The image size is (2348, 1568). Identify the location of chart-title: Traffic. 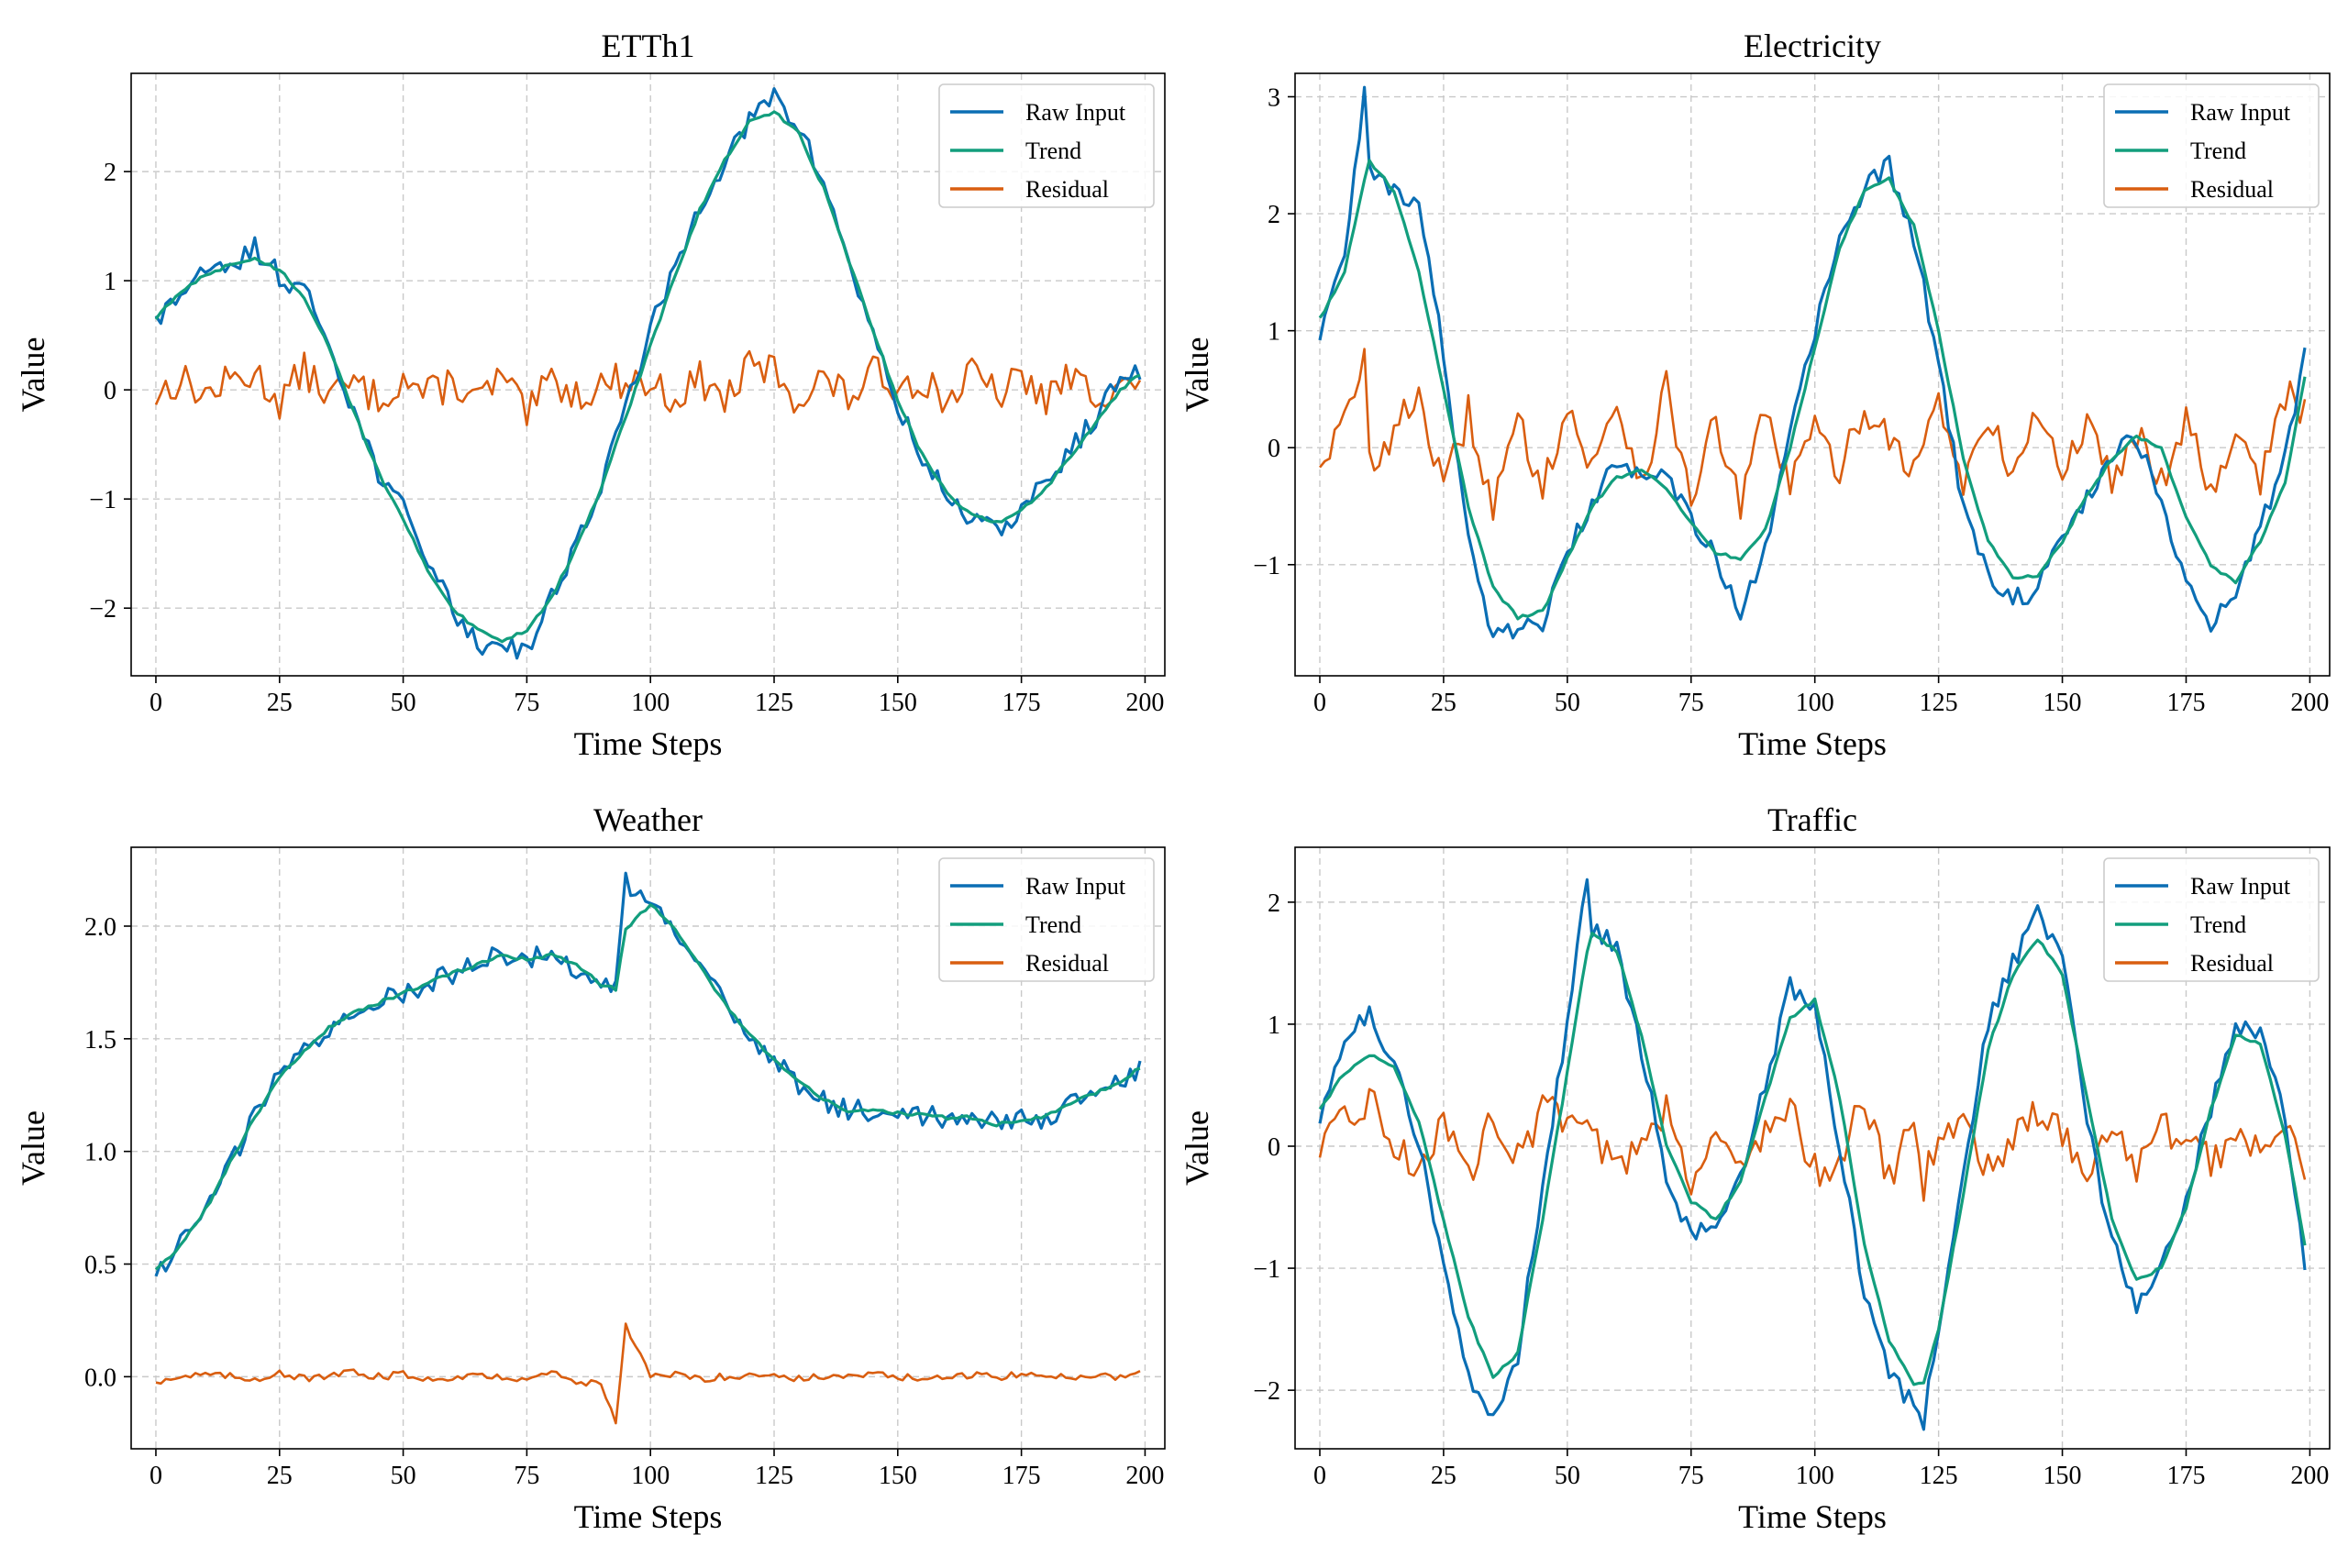
(1812, 820).